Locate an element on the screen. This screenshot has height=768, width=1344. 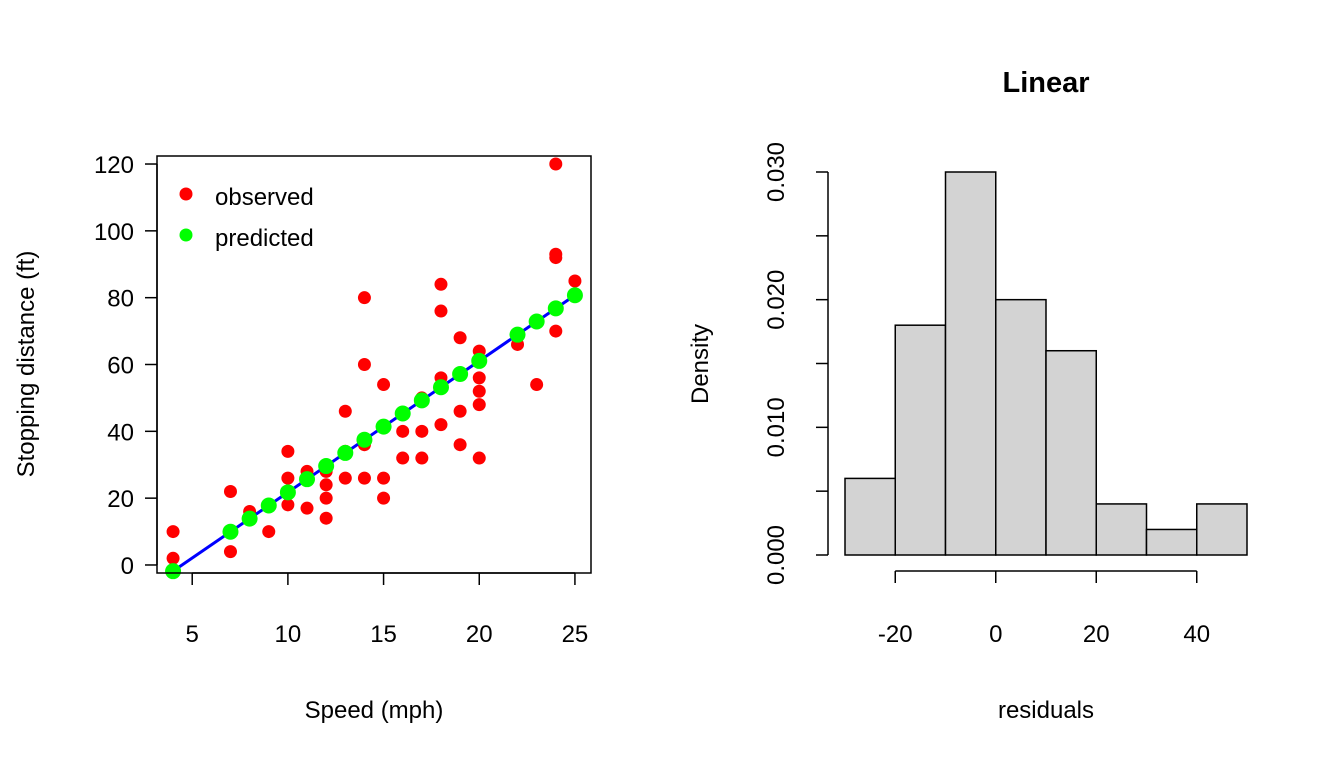
scatter-y-axis: 0 20 40 60 80 100 120 is located at coordinates (126, 366).